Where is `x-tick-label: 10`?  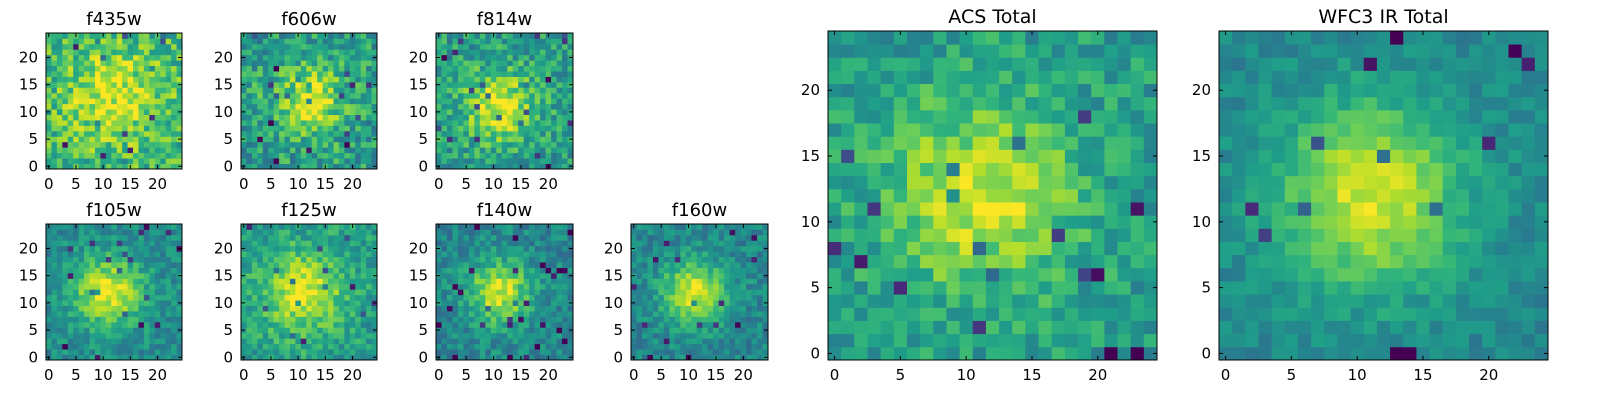
x-tick-label: 10 is located at coordinates (298, 184).